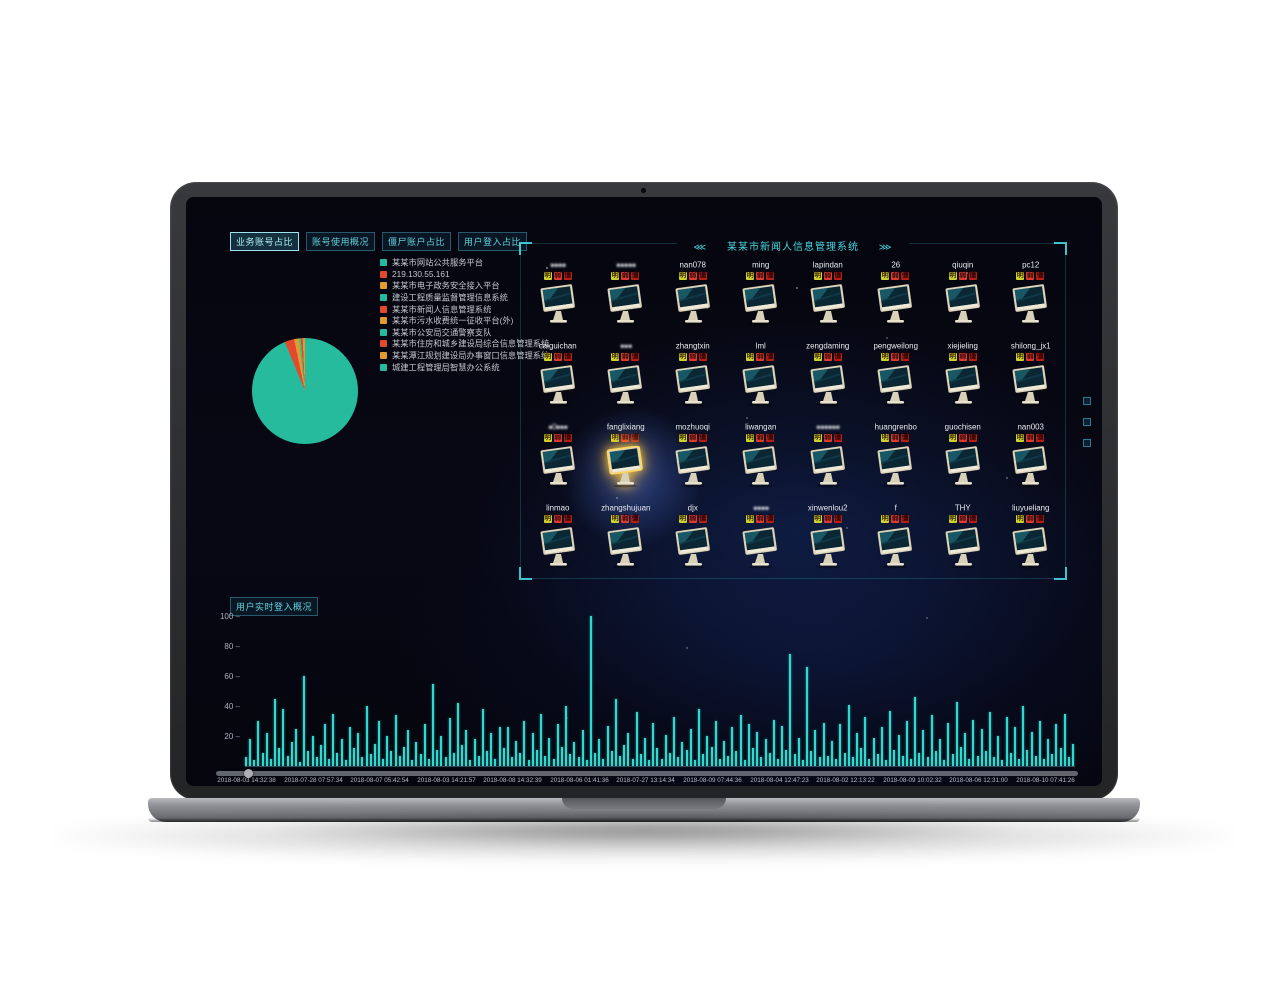 The width and height of the screenshot is (1288, 998). I want to click on user-cell: lapindan 明弱僵, so click(828, 295).